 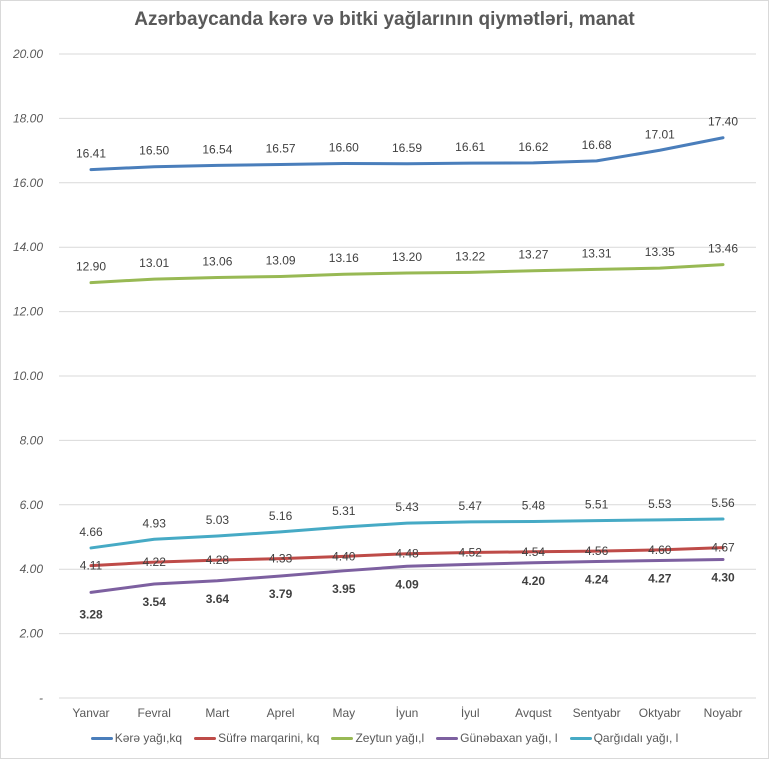 I want to click on legend-label: Qarğıdalı yağı, l, so click(x=636, y=738).